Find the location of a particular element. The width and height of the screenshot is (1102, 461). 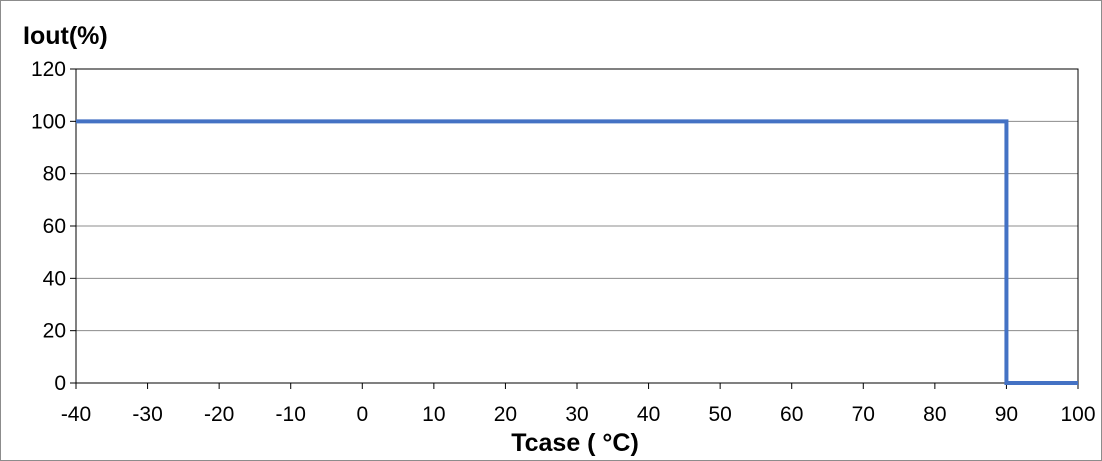

x-tick-label: -30 is located at coordinates (147, 414).